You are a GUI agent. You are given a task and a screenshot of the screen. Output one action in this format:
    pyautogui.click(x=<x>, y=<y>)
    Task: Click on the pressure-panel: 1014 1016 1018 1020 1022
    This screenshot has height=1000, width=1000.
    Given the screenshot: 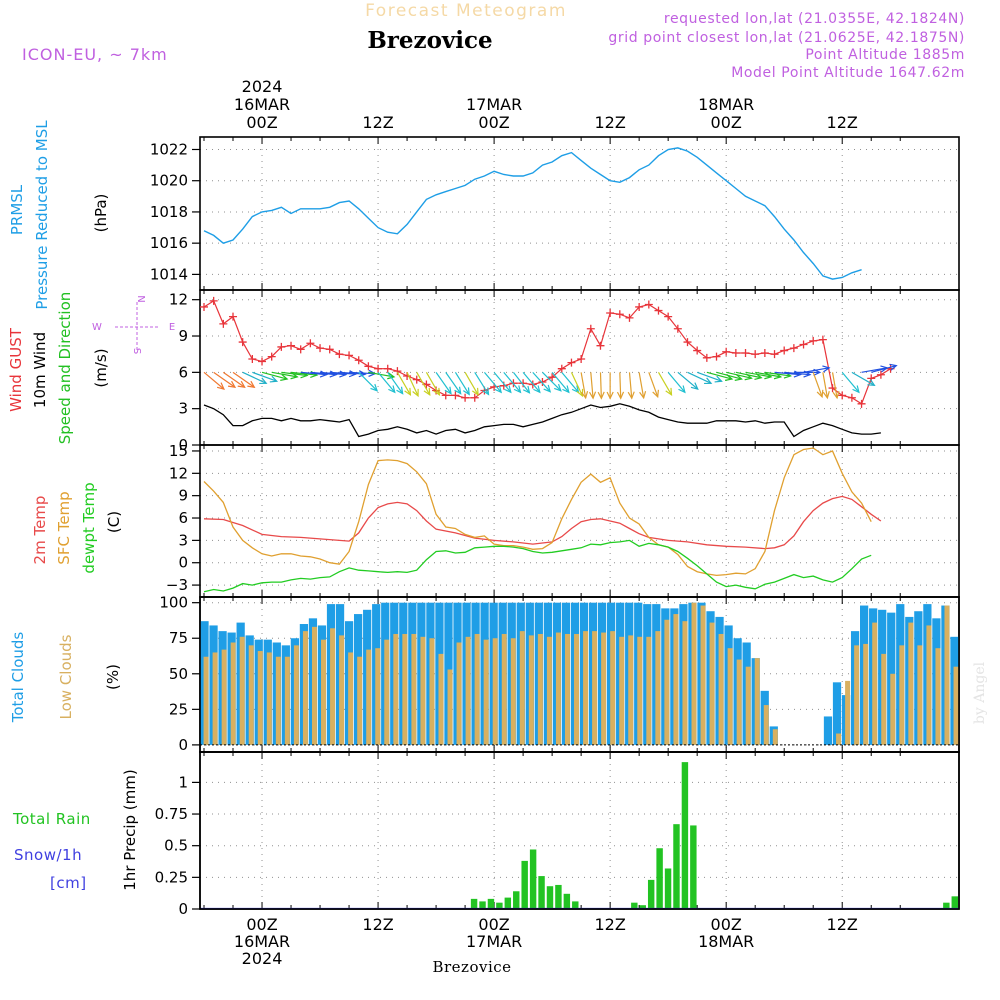 What is the action you would take?
    pyautogui.click(x=555, y=213)
    